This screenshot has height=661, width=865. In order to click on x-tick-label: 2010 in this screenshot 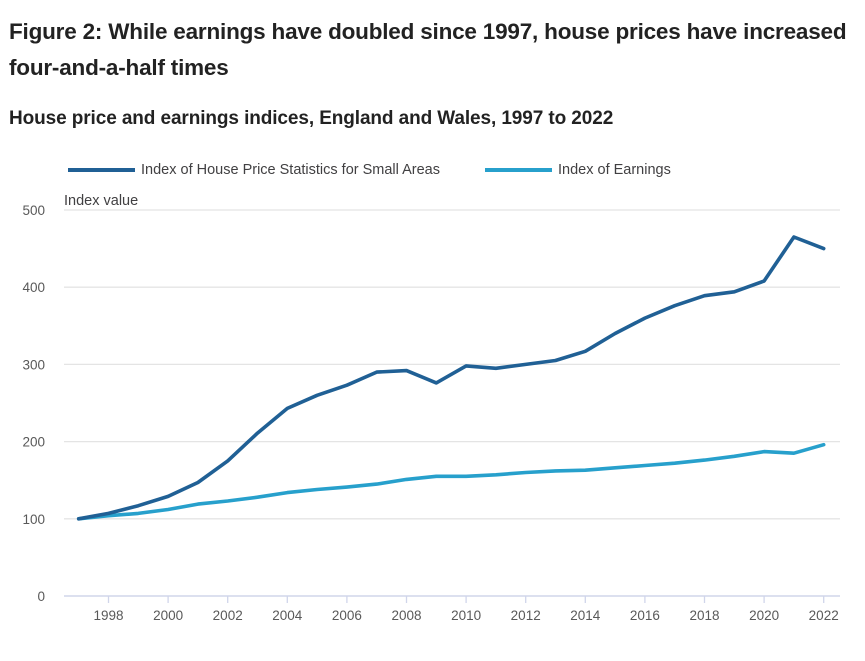, I will do `click(466, 615)`.